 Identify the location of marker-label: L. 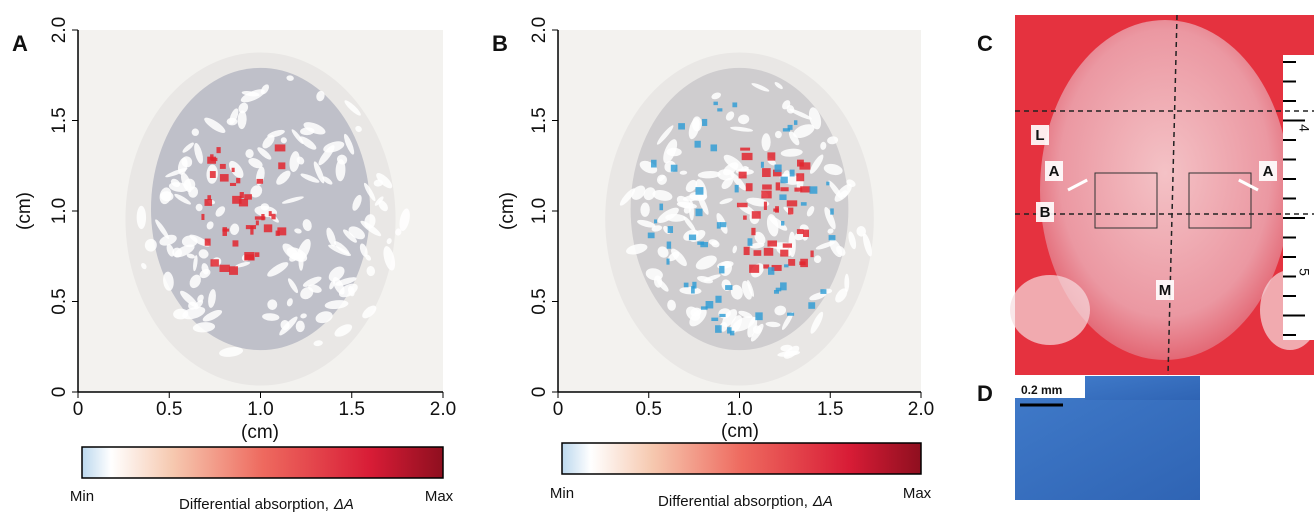
(1039, 135).